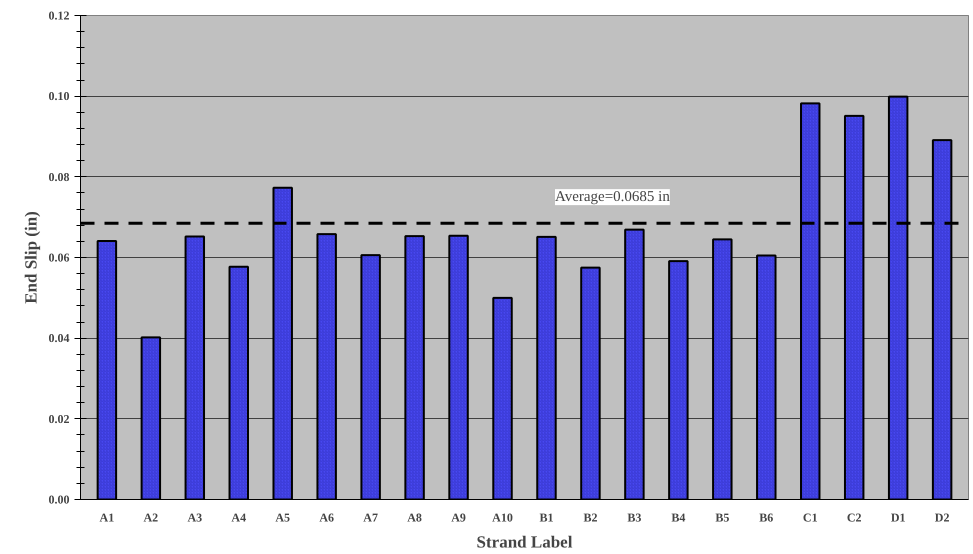 This screenshot has width=973, height=554. Describe the element at coordinates (524, 542) in the screenshot. I see `x-axis-title: Strand Label` at that location.